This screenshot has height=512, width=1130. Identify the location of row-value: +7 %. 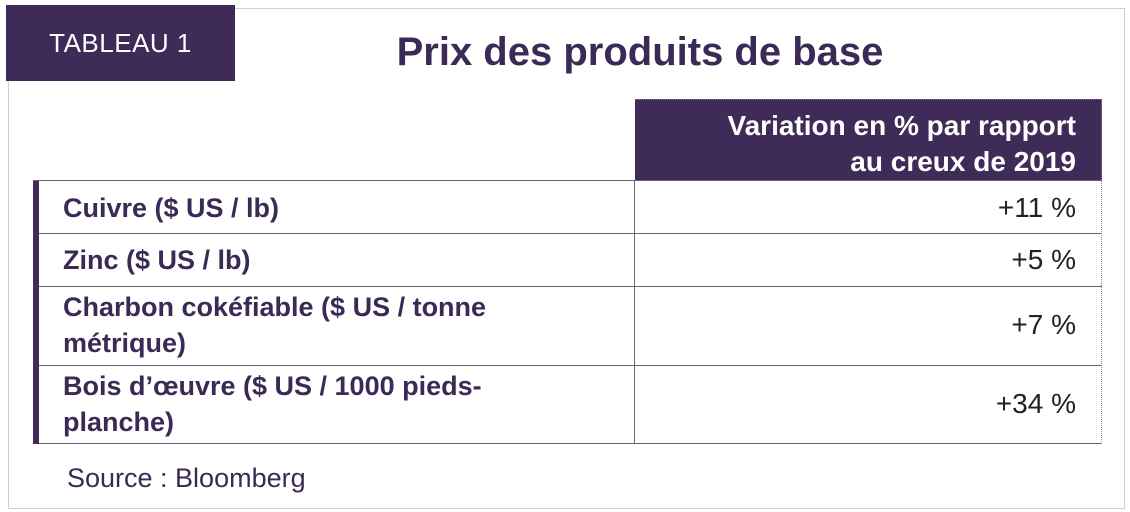
(1043, 324).